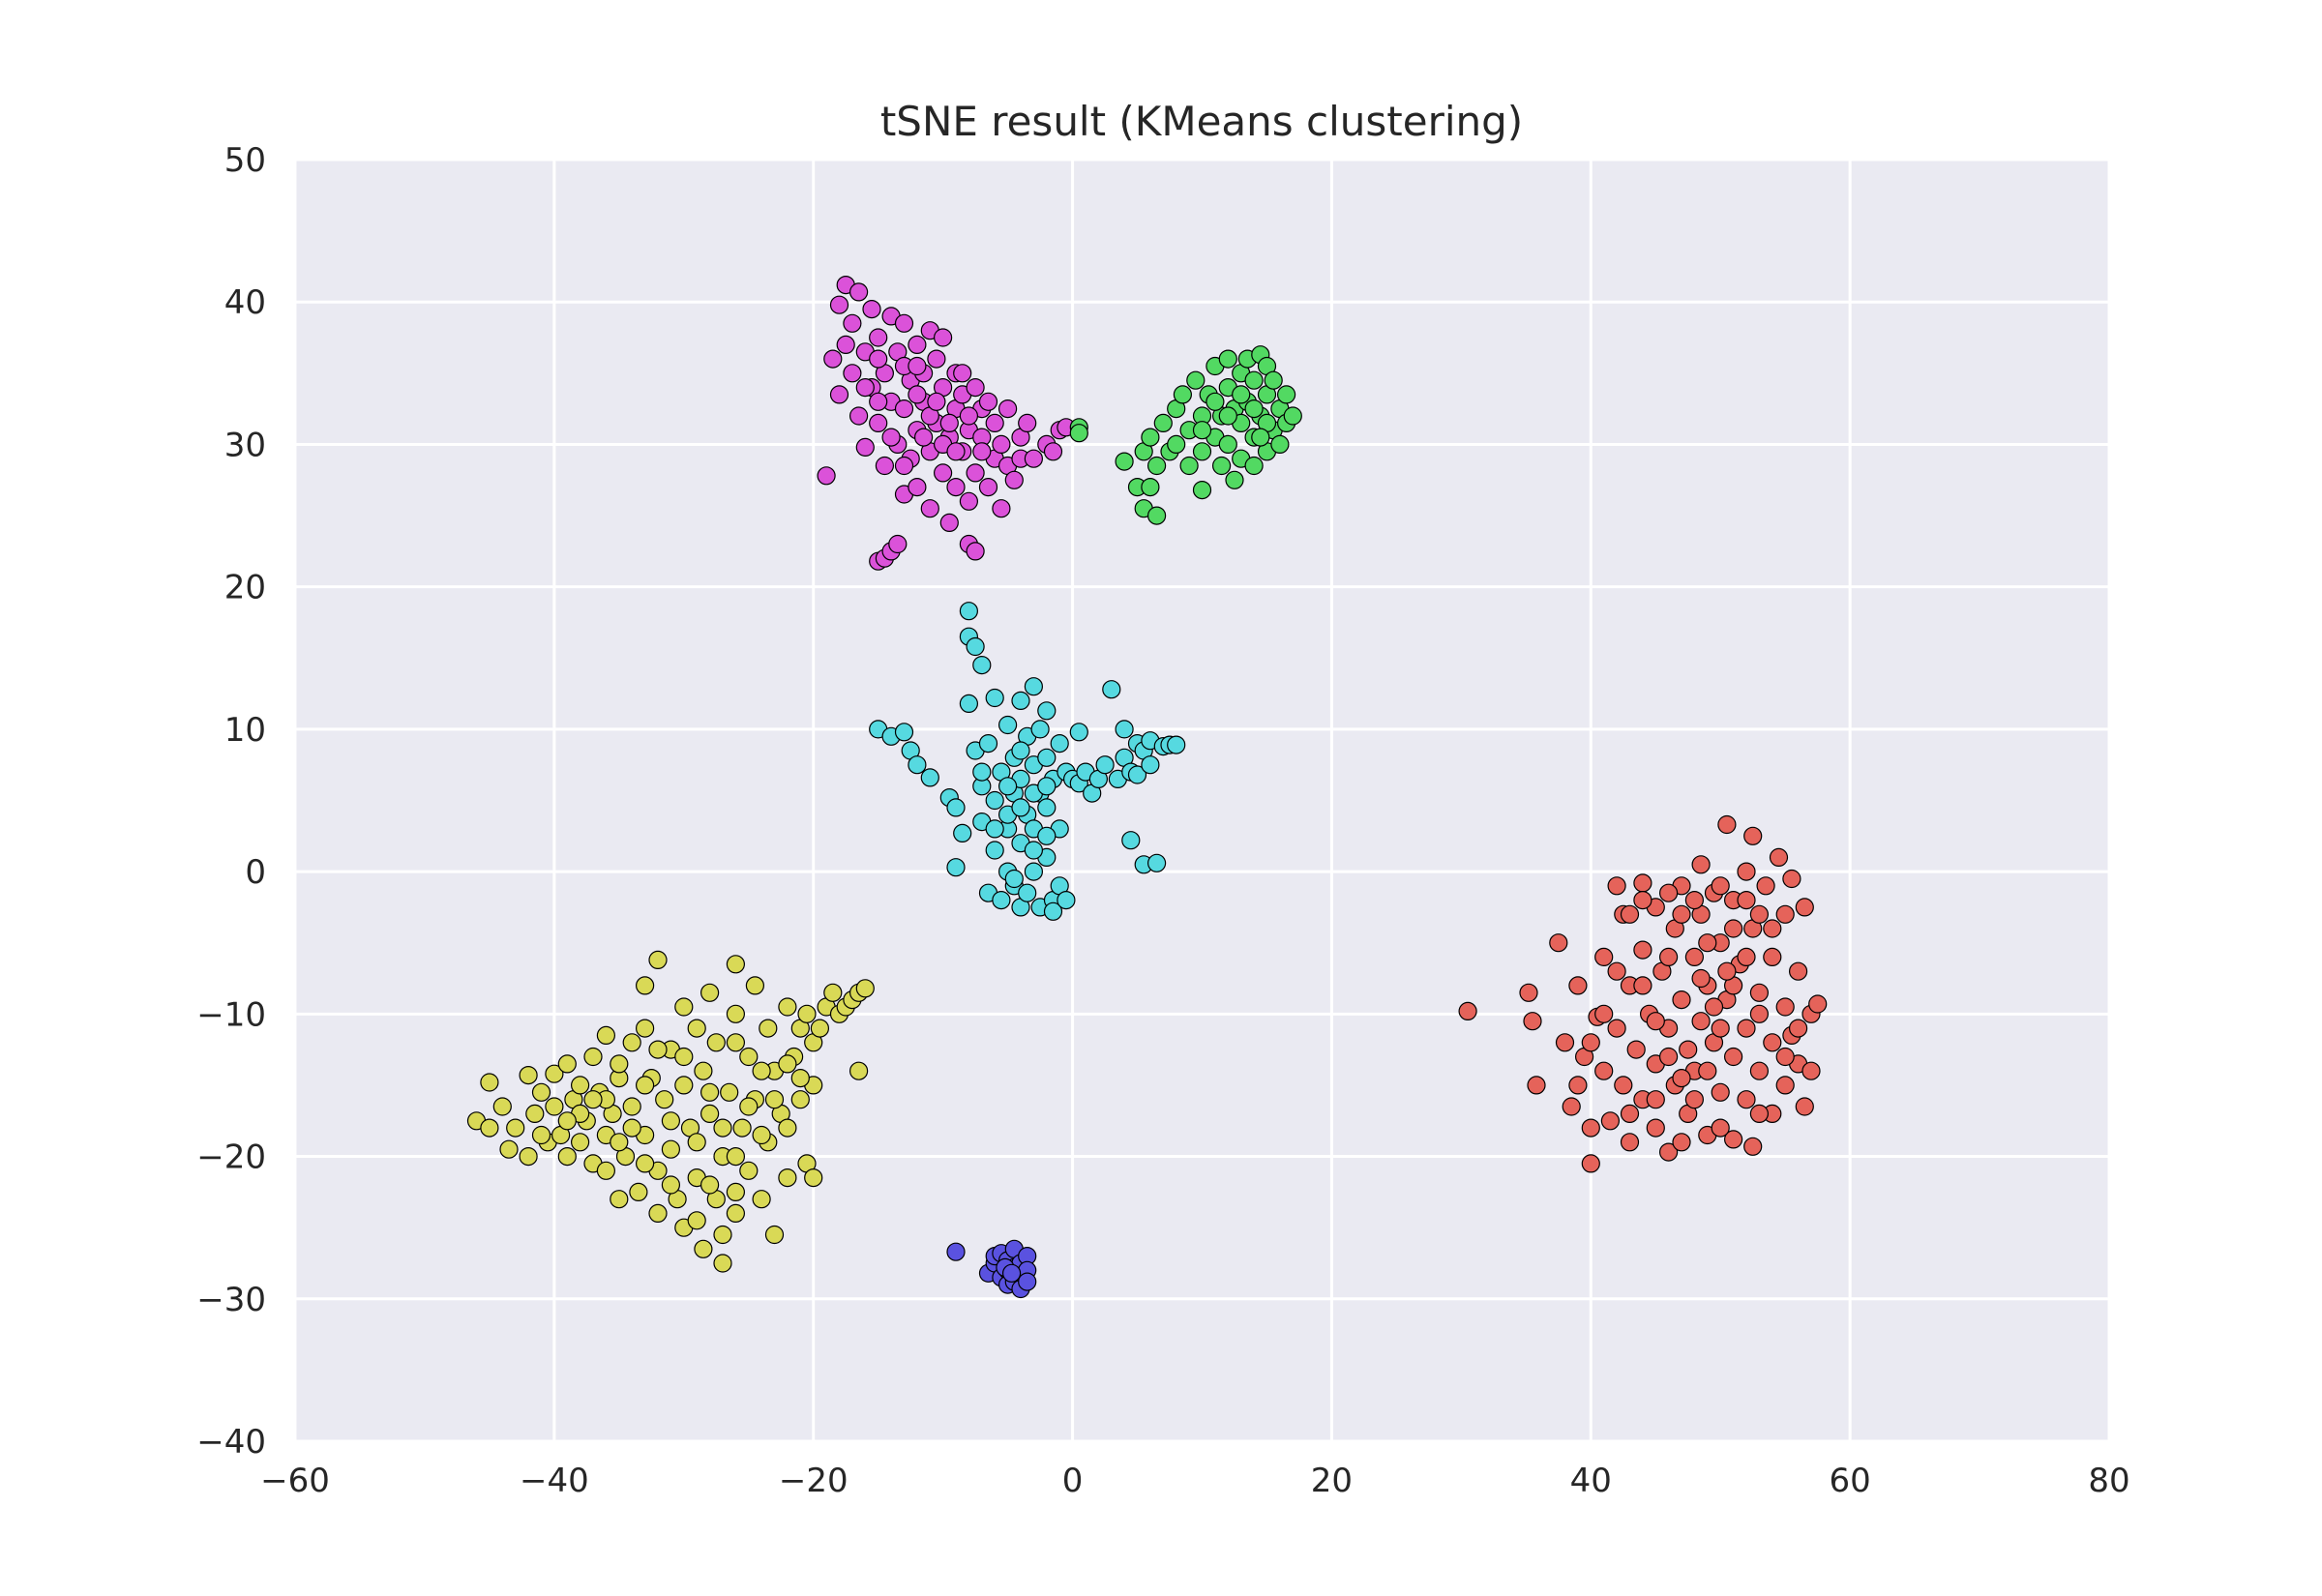 Image resolution: width=2322 pixels, height=1596 pixels. What do you see at coordinates (1591, 1481) in the screenshot?
I see `x-tick-label: 40` at bounding box center [1591, 1481].